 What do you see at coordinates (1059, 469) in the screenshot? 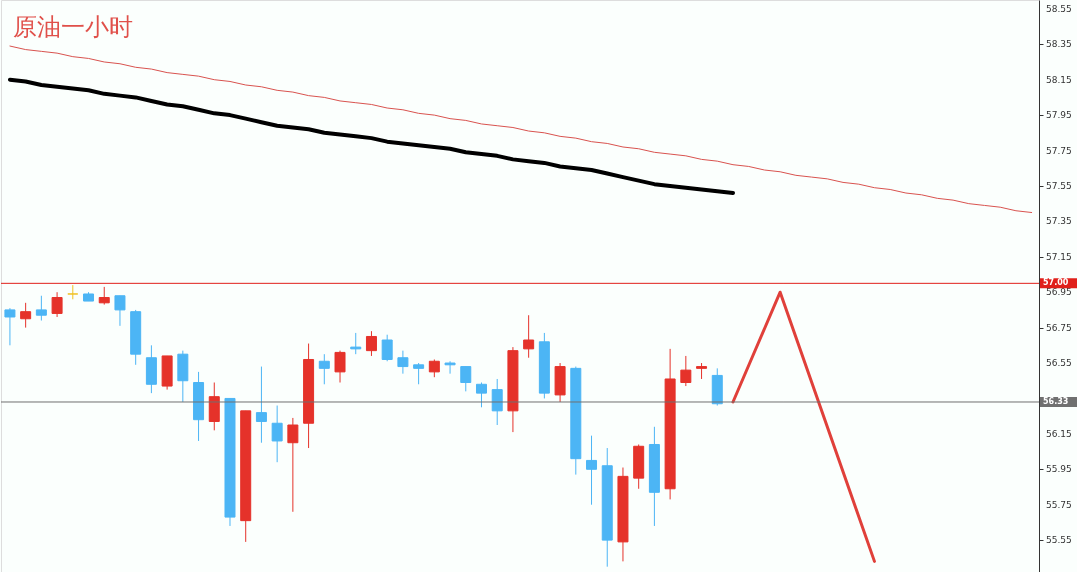
I see `y-tick-label: 55.95` at bounding box center [1059, 469].